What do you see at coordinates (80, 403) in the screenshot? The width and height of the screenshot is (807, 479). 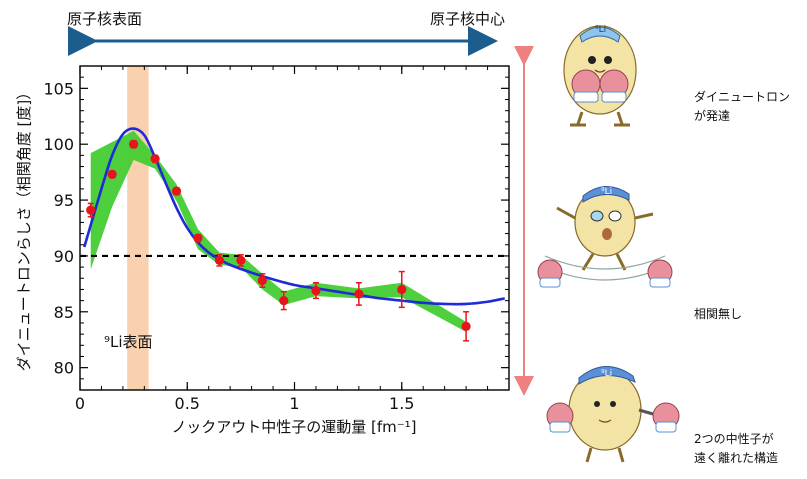 I see `x-tick-label: 0` at bounding box center [80, 403].